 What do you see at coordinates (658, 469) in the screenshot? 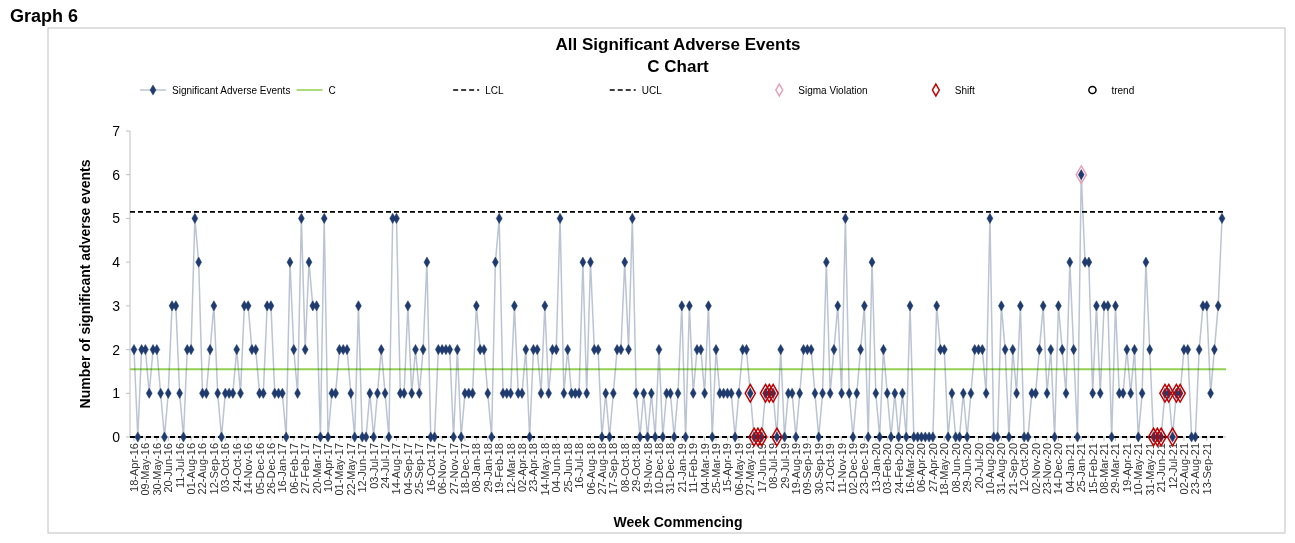
I see `x-tick-label: 10-Dec-18` at bounding box center [658, 469].